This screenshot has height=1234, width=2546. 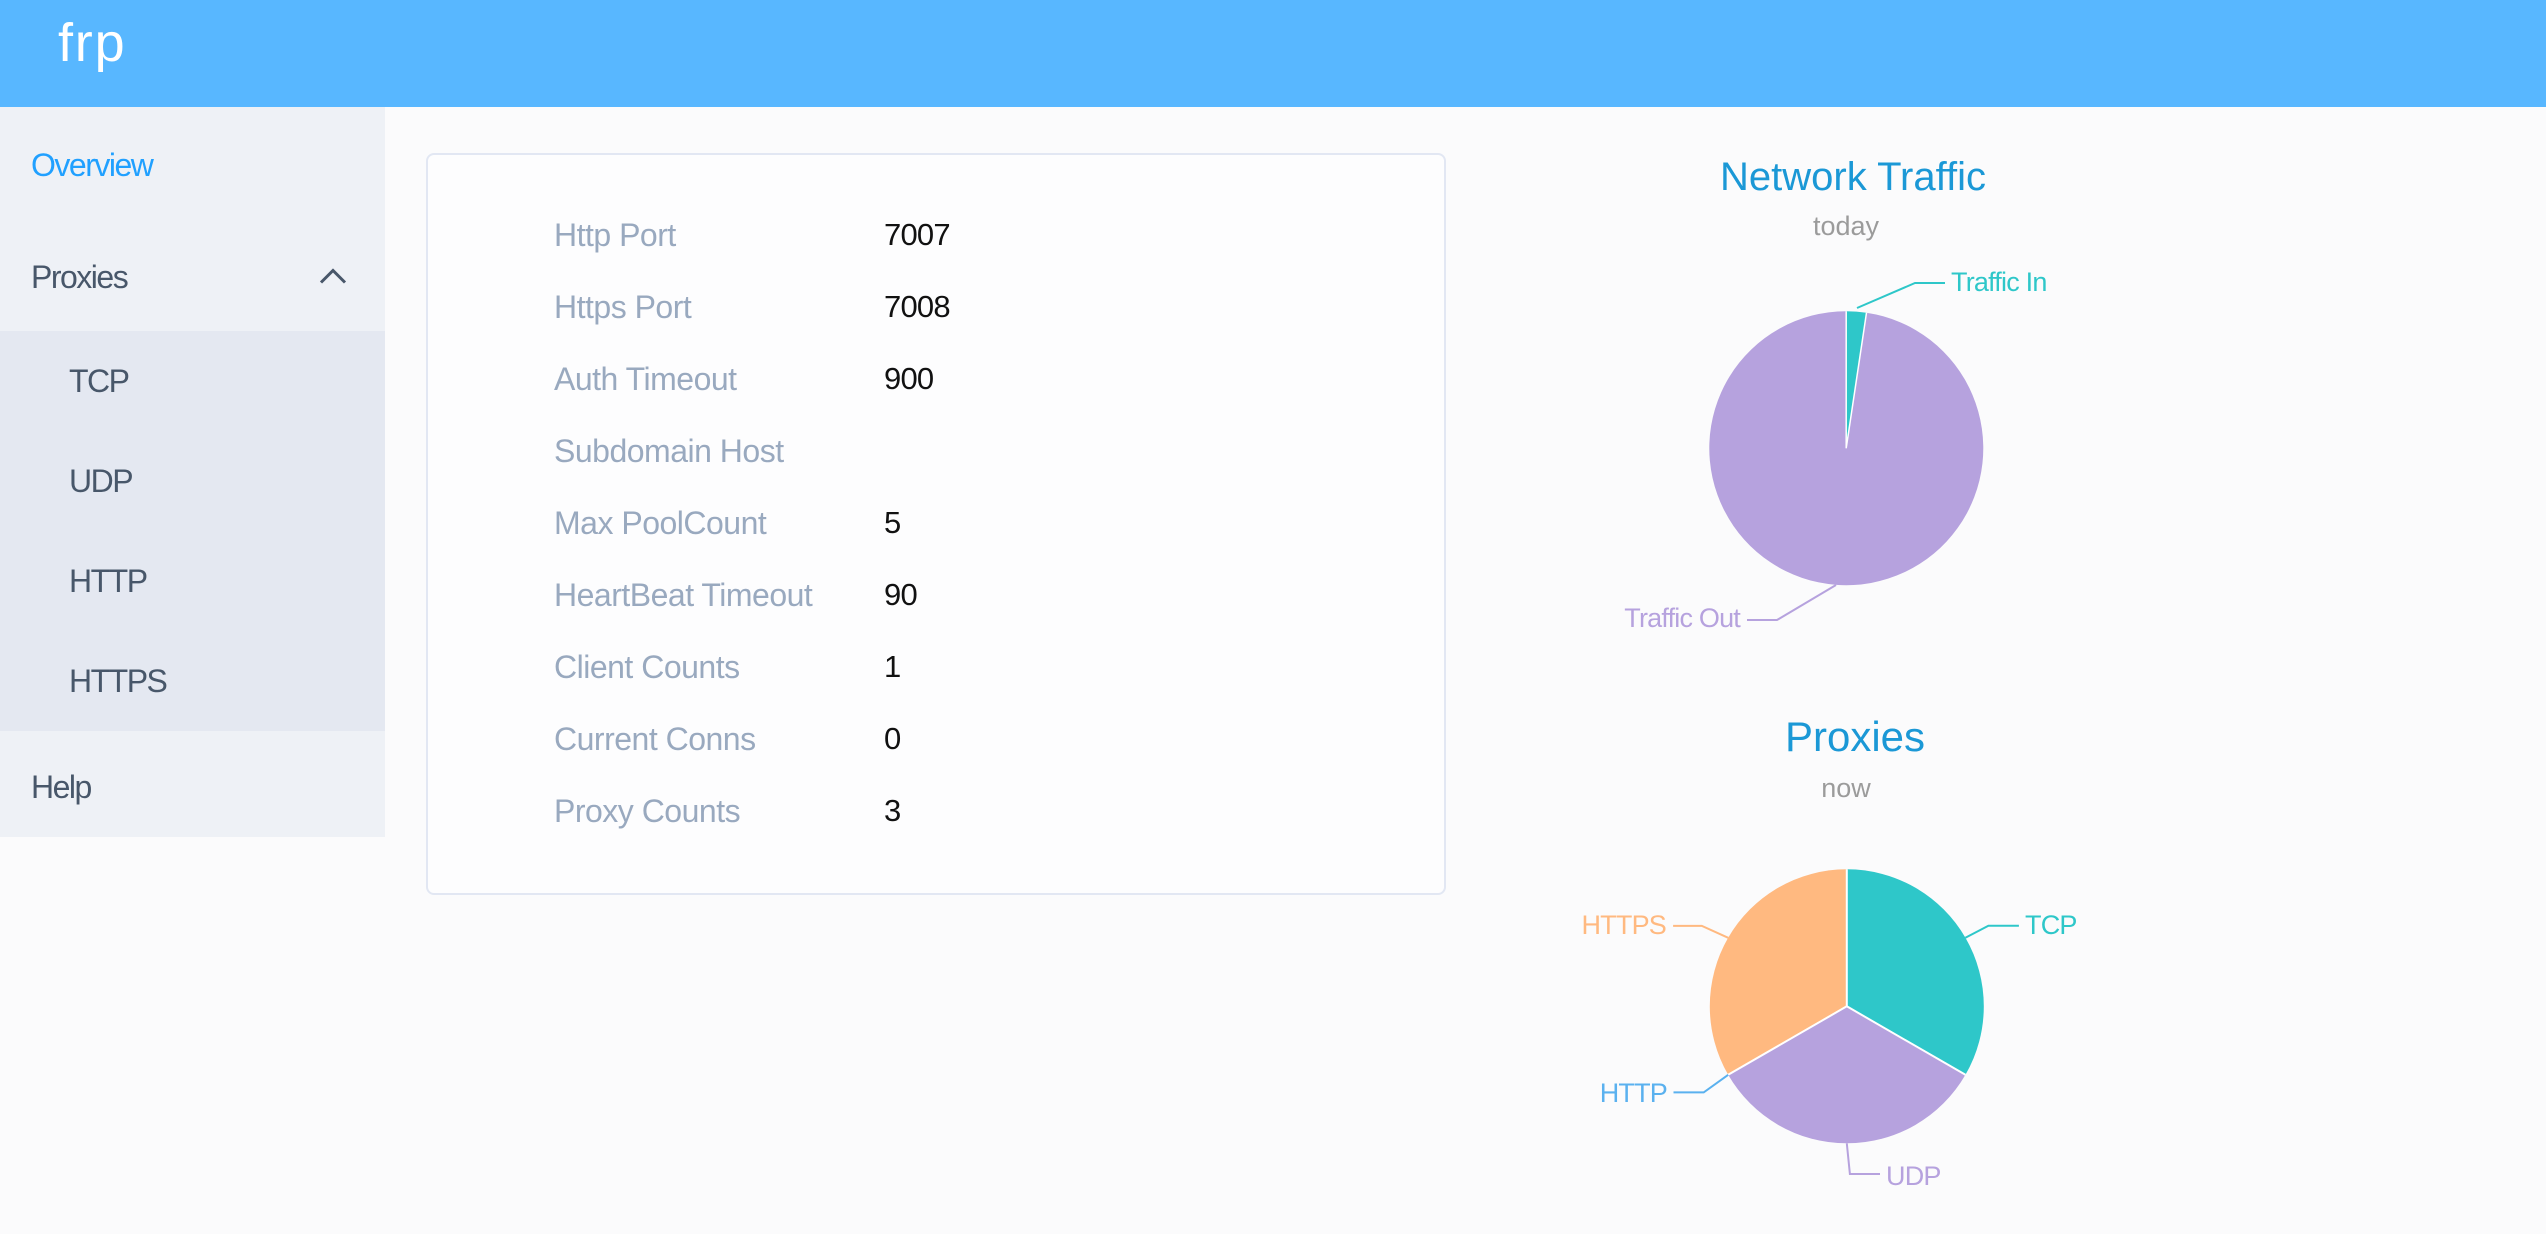 I want to click on svg-text: TCP, so click(x=2051, y=925).